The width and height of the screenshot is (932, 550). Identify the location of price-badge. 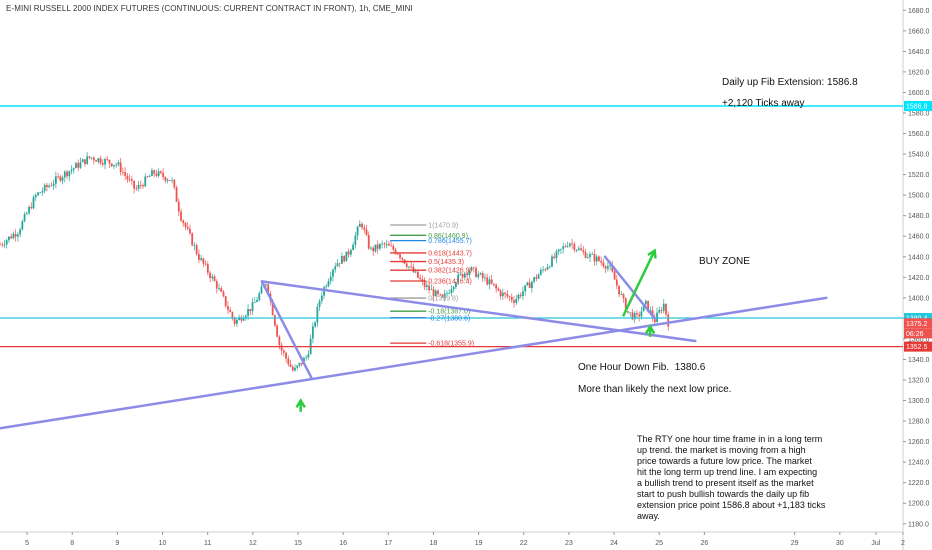
(918, 323).